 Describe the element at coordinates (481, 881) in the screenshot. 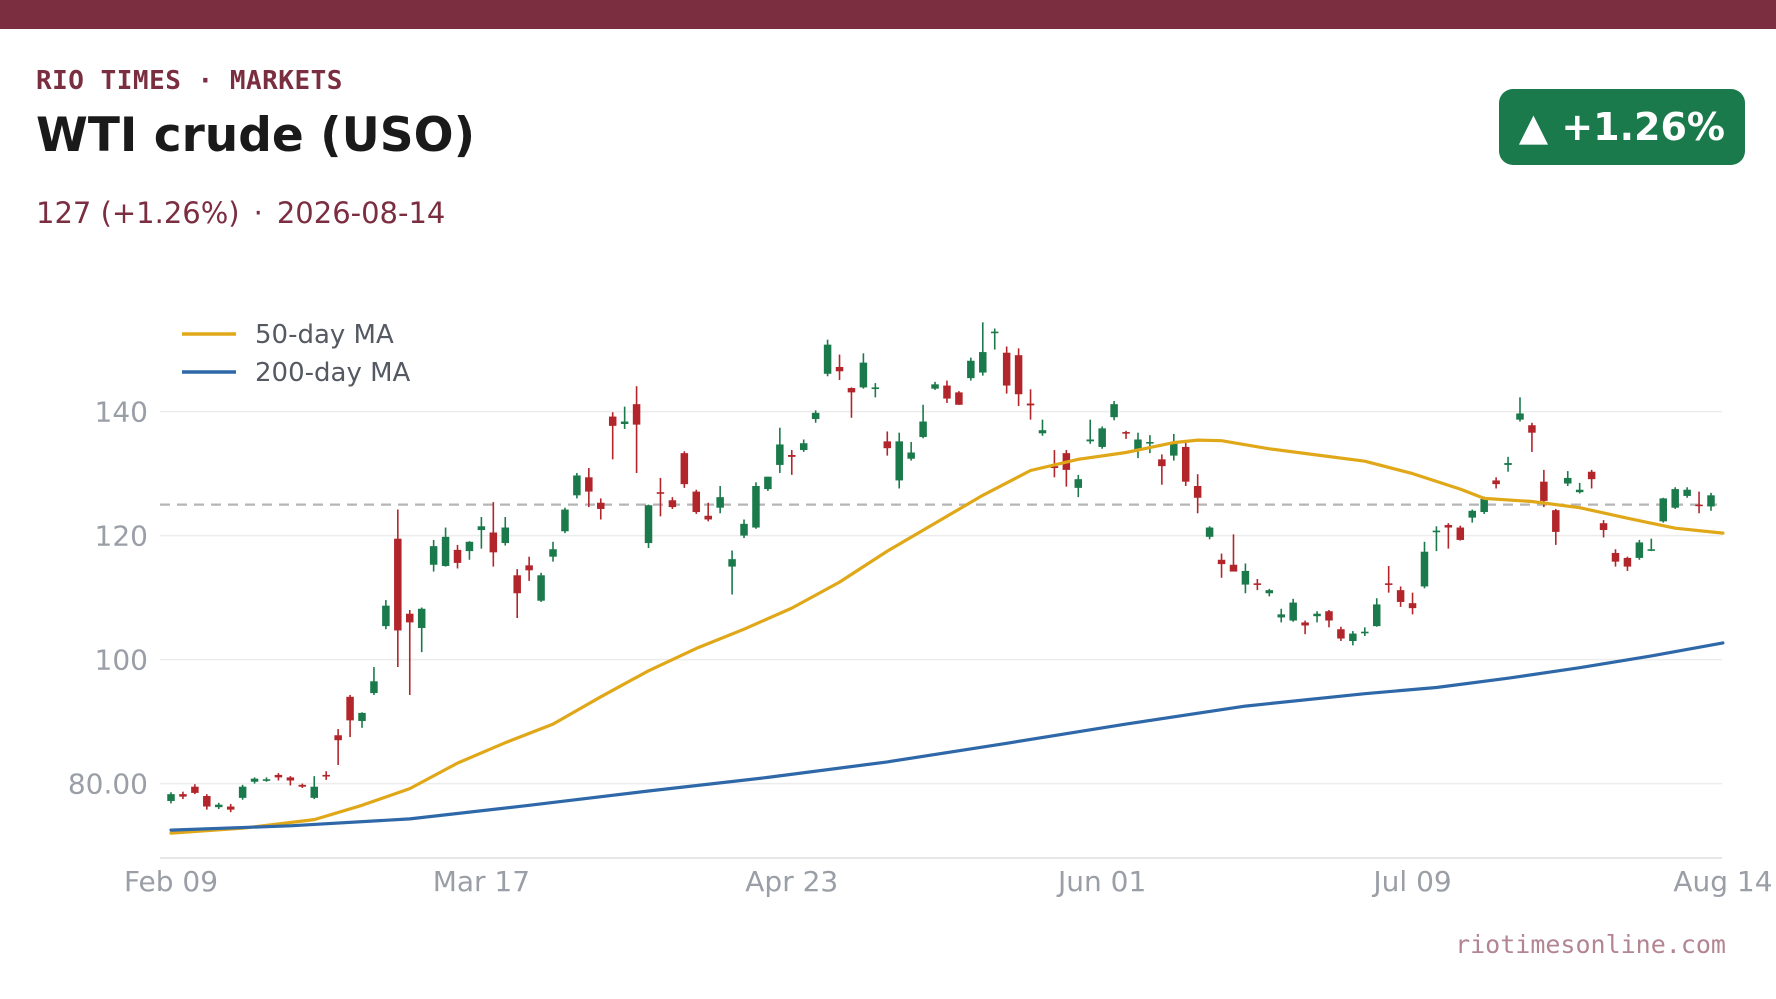

I see `x-tick-label-1: Mar 17` at that location.